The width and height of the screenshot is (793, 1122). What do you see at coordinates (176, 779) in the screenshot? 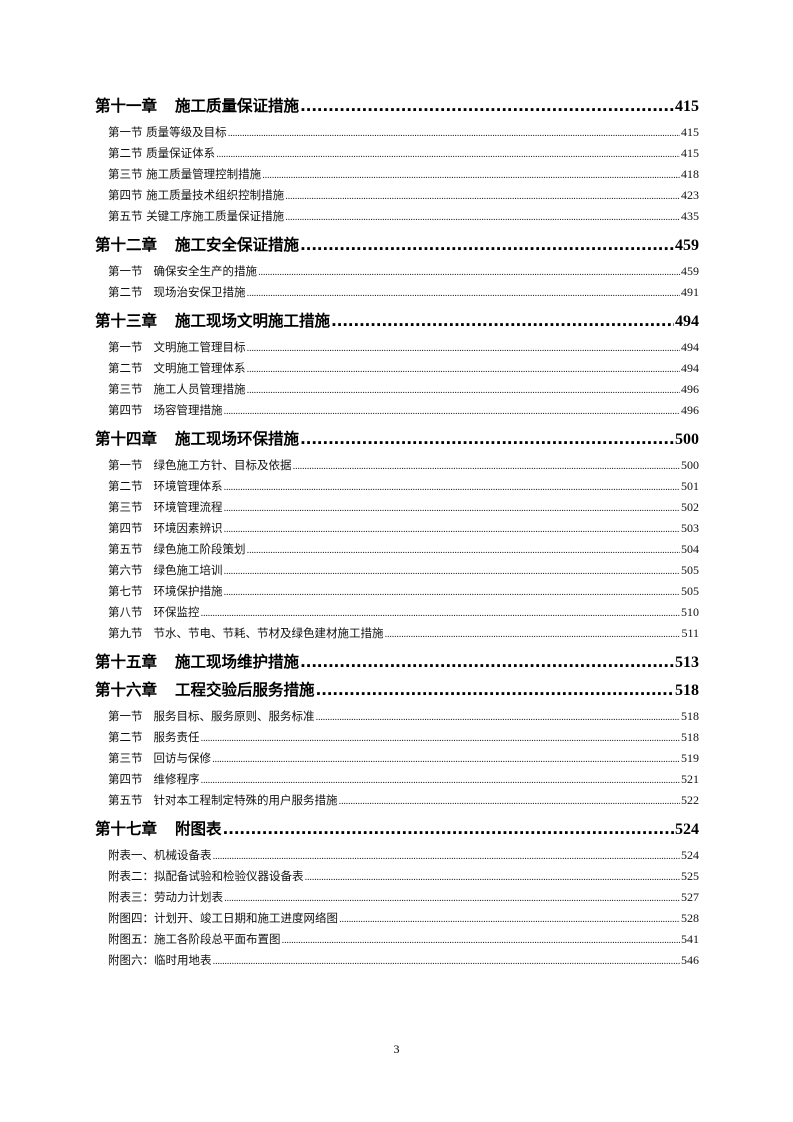
I see `entry-title: 维修程序` at bounding box center [176, 779].